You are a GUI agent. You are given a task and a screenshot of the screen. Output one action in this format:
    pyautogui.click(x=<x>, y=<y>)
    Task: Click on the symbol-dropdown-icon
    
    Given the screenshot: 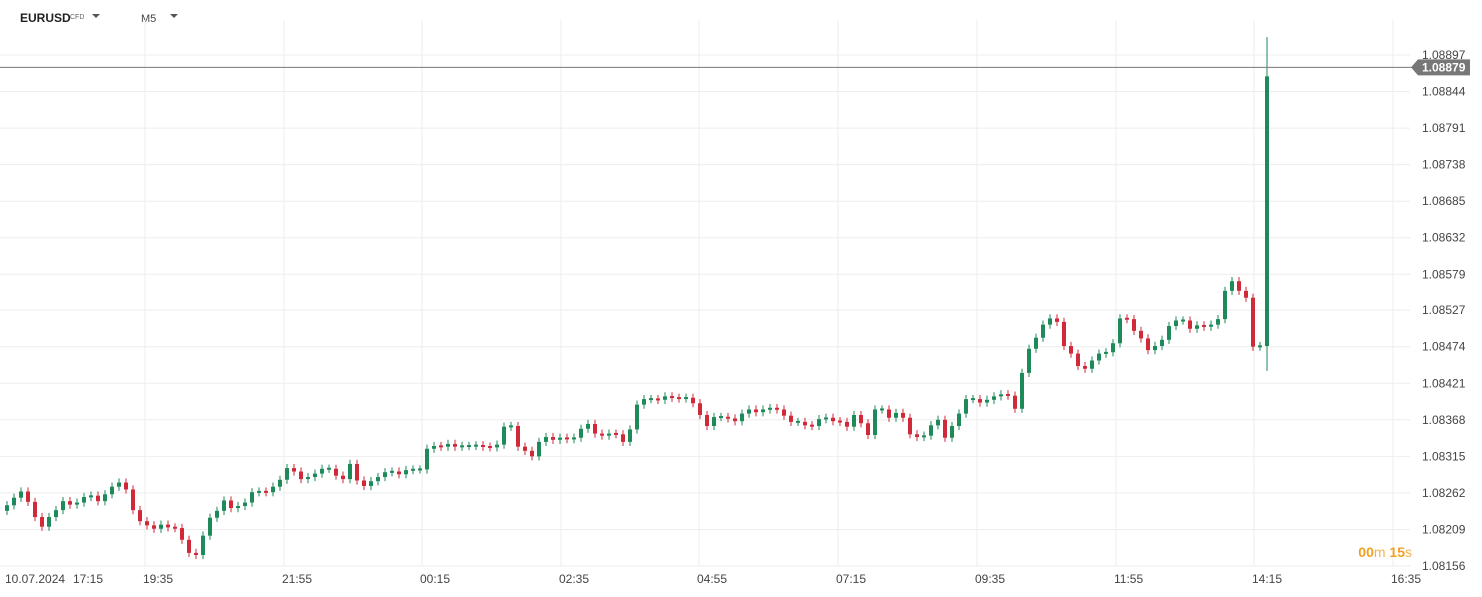 What is the action you would take?
    pyautogui.click(x=96, y=16)
    